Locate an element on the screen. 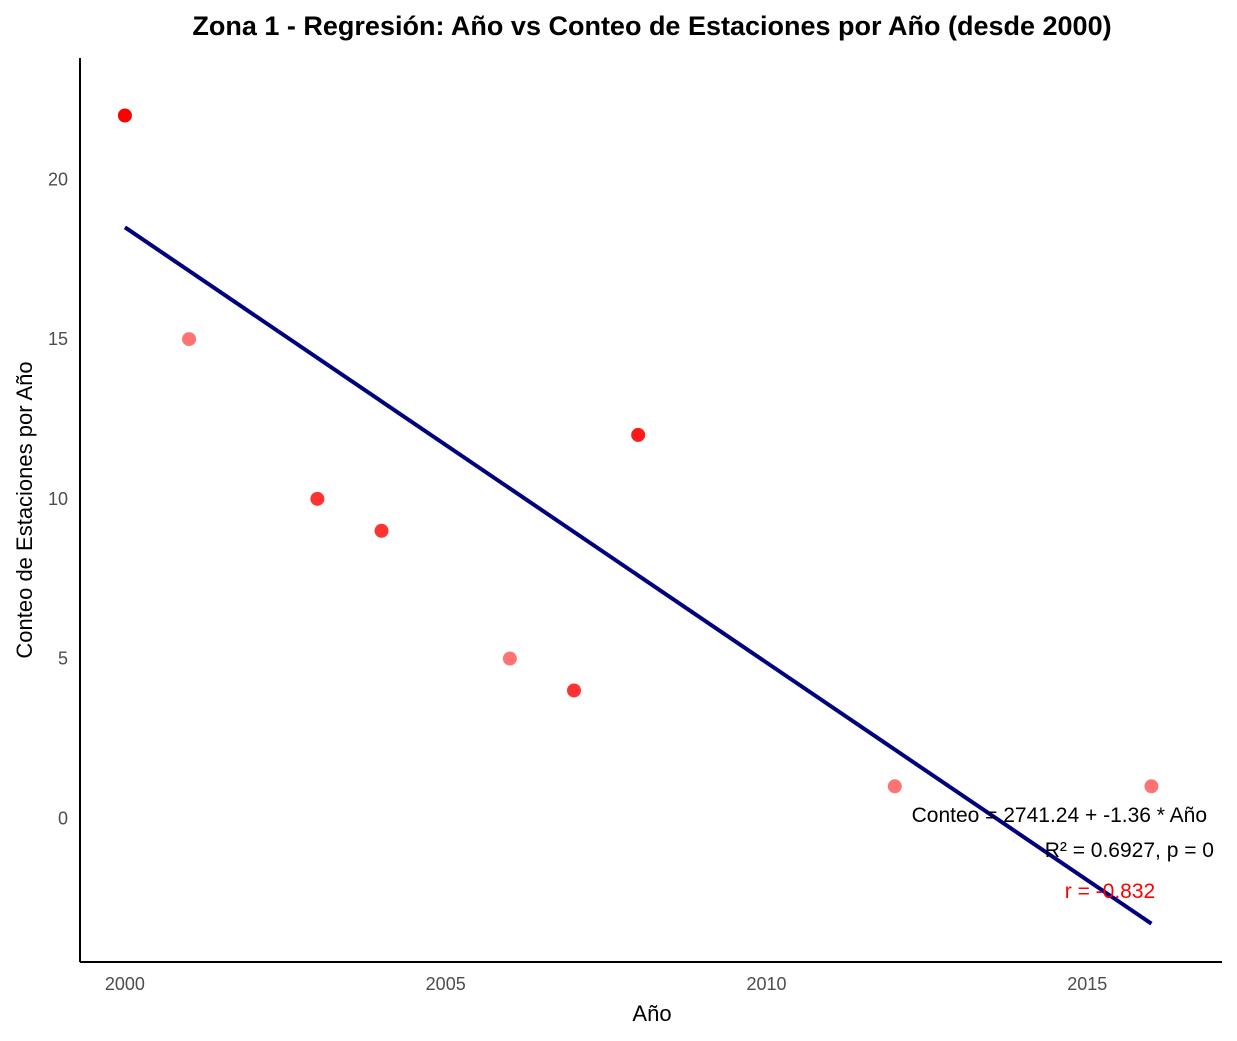  x-tick-label: 2015 is located at coordinates (1087, 984).